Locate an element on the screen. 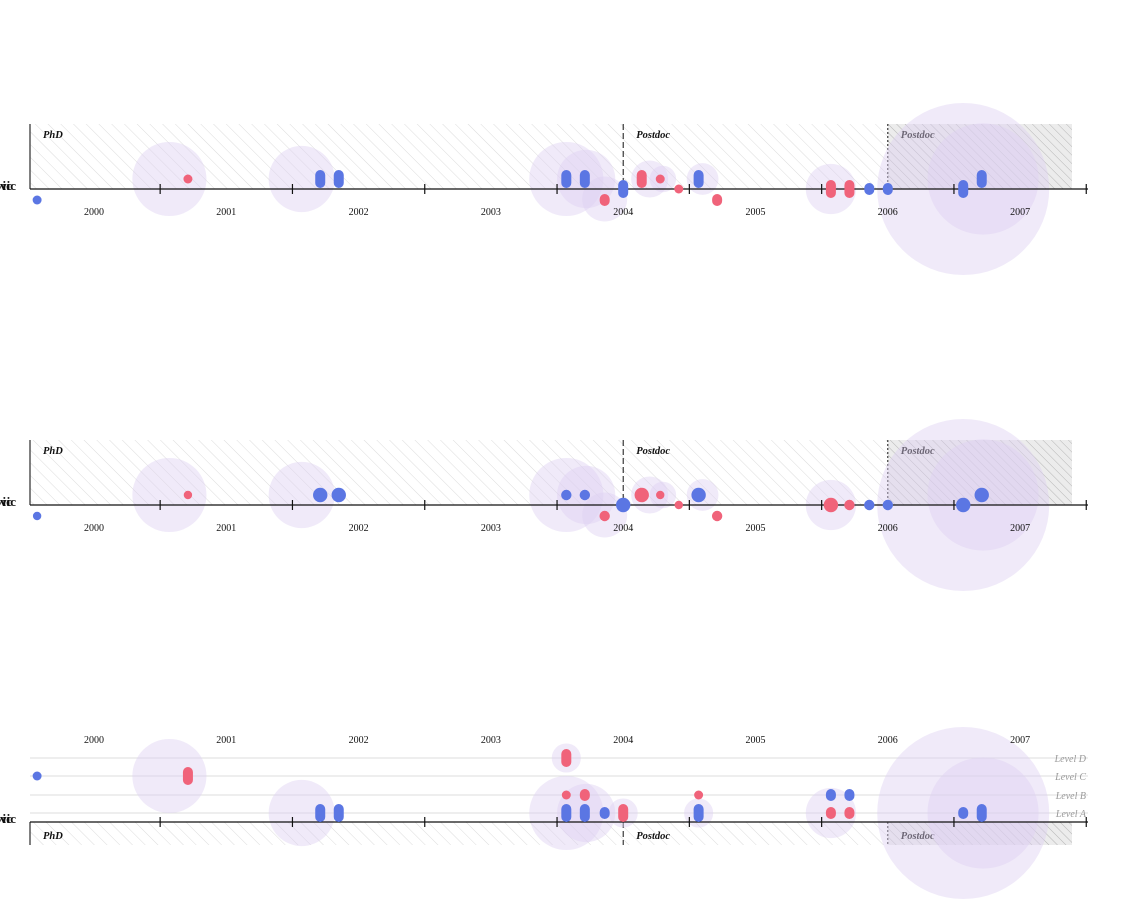  level-label: Level A is located at coordinates (1071, 814).